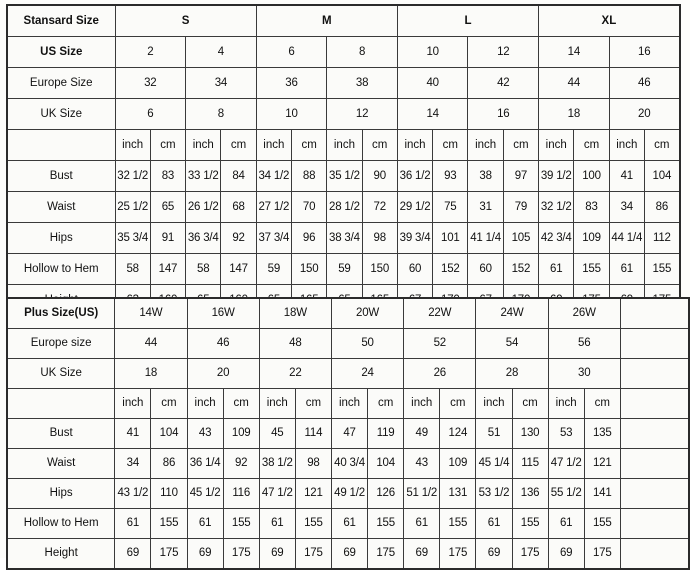 The width and height of the screenshot is (690, 570). Describe the element at coordinates (386, 433) in the screenshot. I see `measurement-cm-value: 119` at that location.